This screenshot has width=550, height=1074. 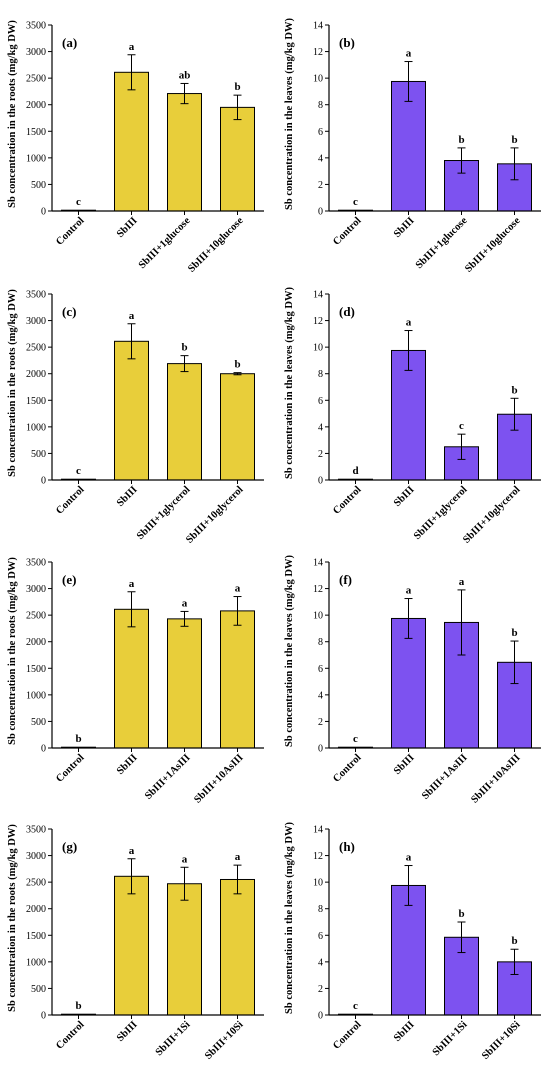 What do you see at coordinates (185, 75) in the screenshot?
I see `significance-label: ab` at bounding box center [185, 75].